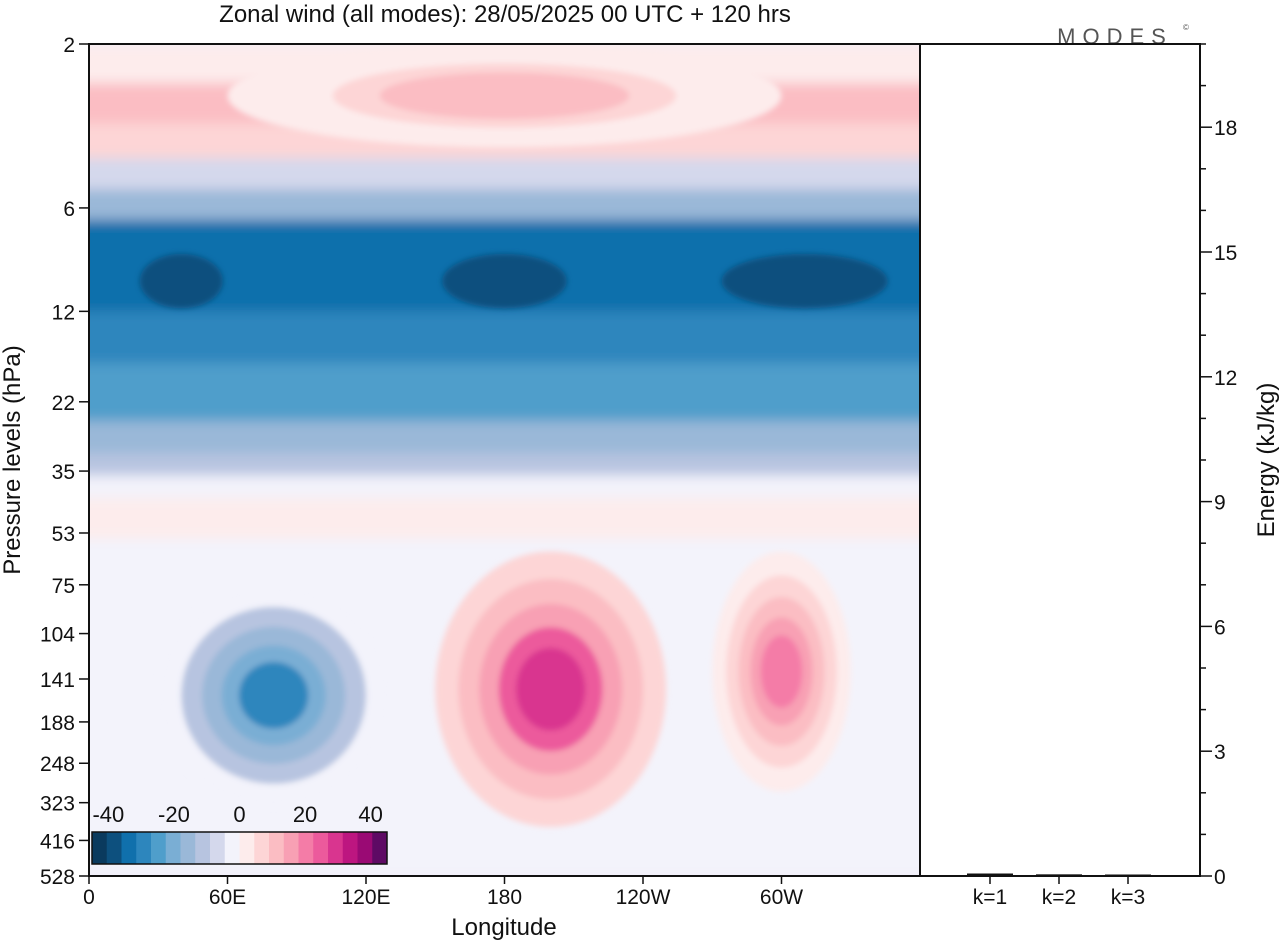 Image resolution: width=1280 pixels, height=942 pixels. Describe the element at coordinates (57, 635) in the screenshot. I see `y-tick-label: 104` at that location.